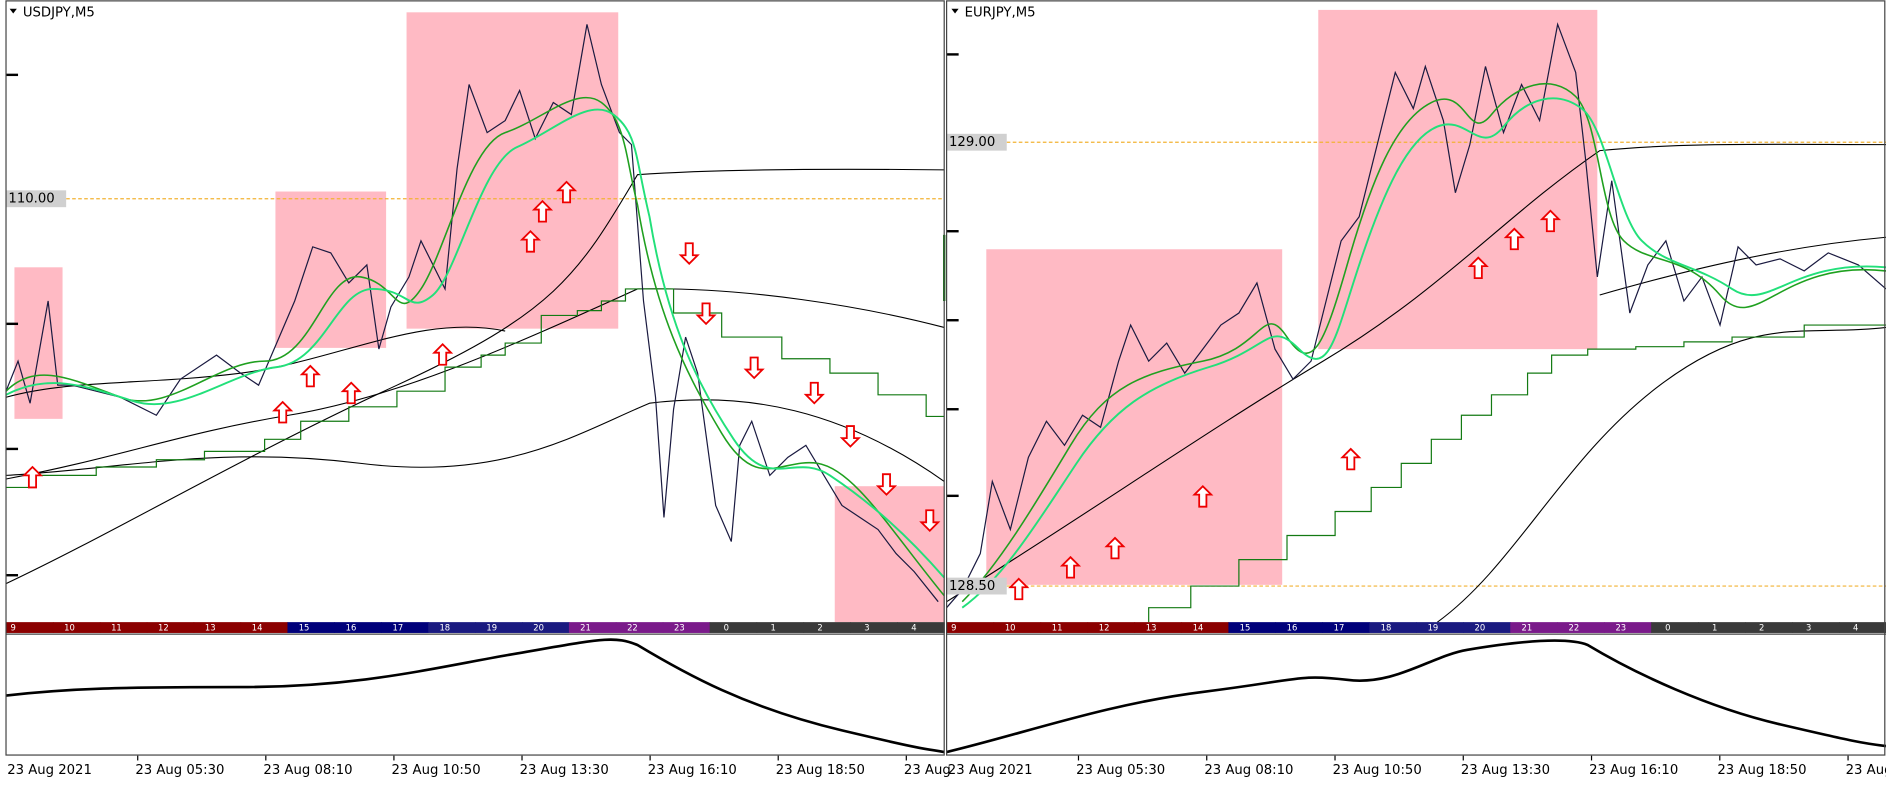 The height and width of the screenshot is (786, 1886). I want to click on hour-label: 15, so click(1245, 628).